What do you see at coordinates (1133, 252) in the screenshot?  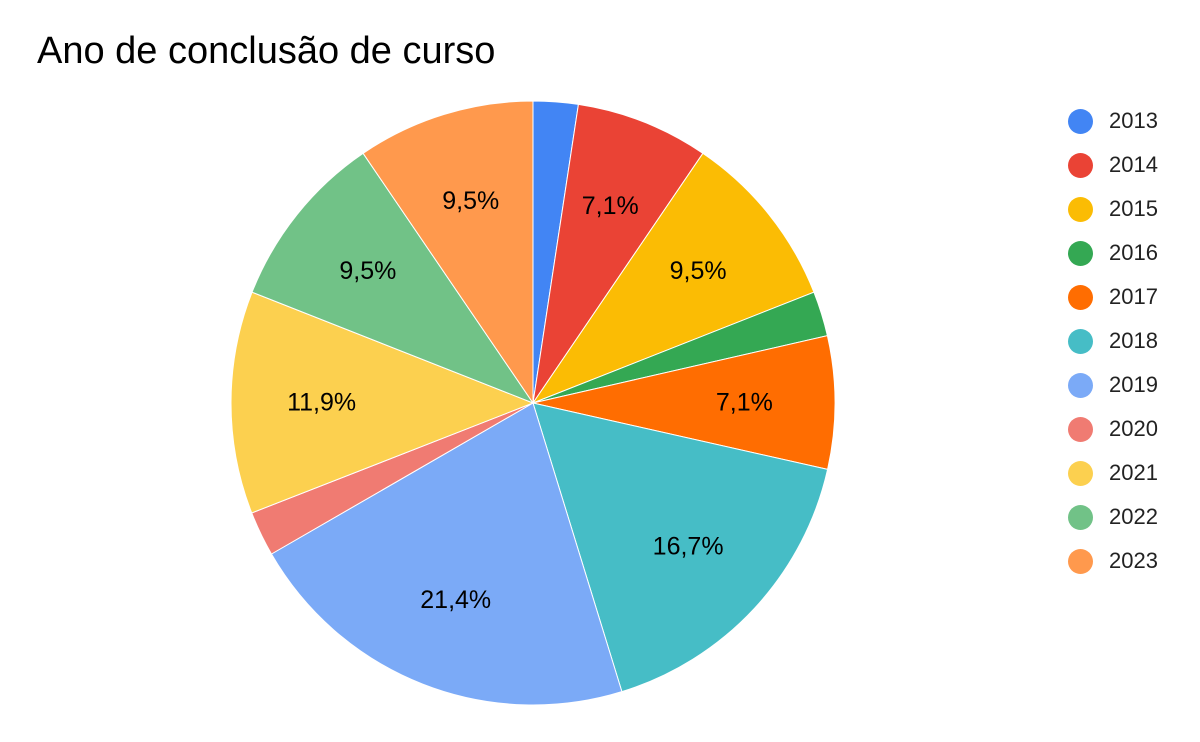 I see `legend-label: 2016` at bounding box center [1133, 252].